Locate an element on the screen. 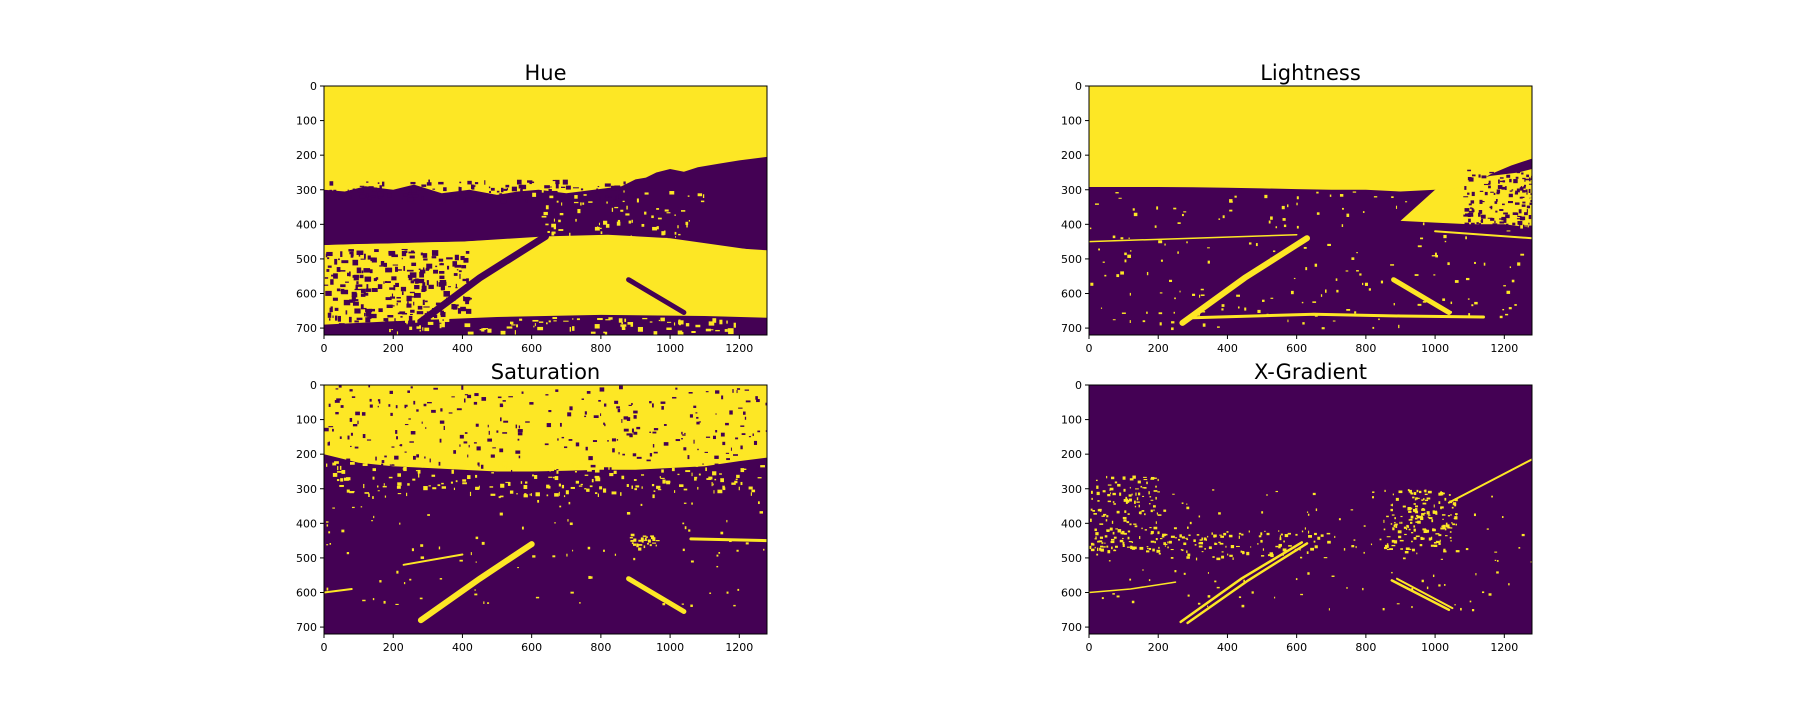  lightness-image is located at coordinates (1310, 210).